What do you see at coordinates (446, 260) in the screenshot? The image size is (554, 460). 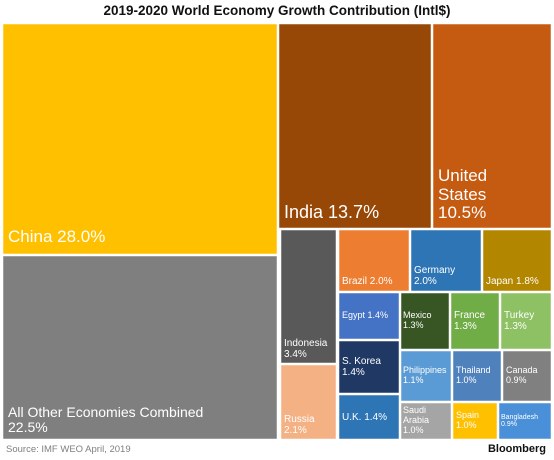 I see `tile-germany` at bounding box center [446, 260].